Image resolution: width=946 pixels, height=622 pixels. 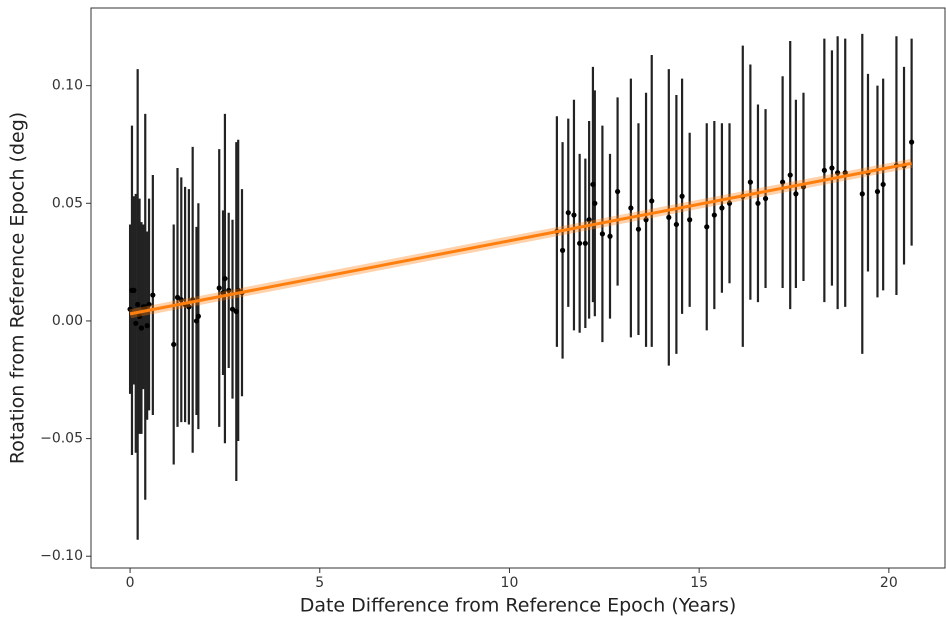 I want to click on y-tick-label: 0.10, so click(x=67, y=86).